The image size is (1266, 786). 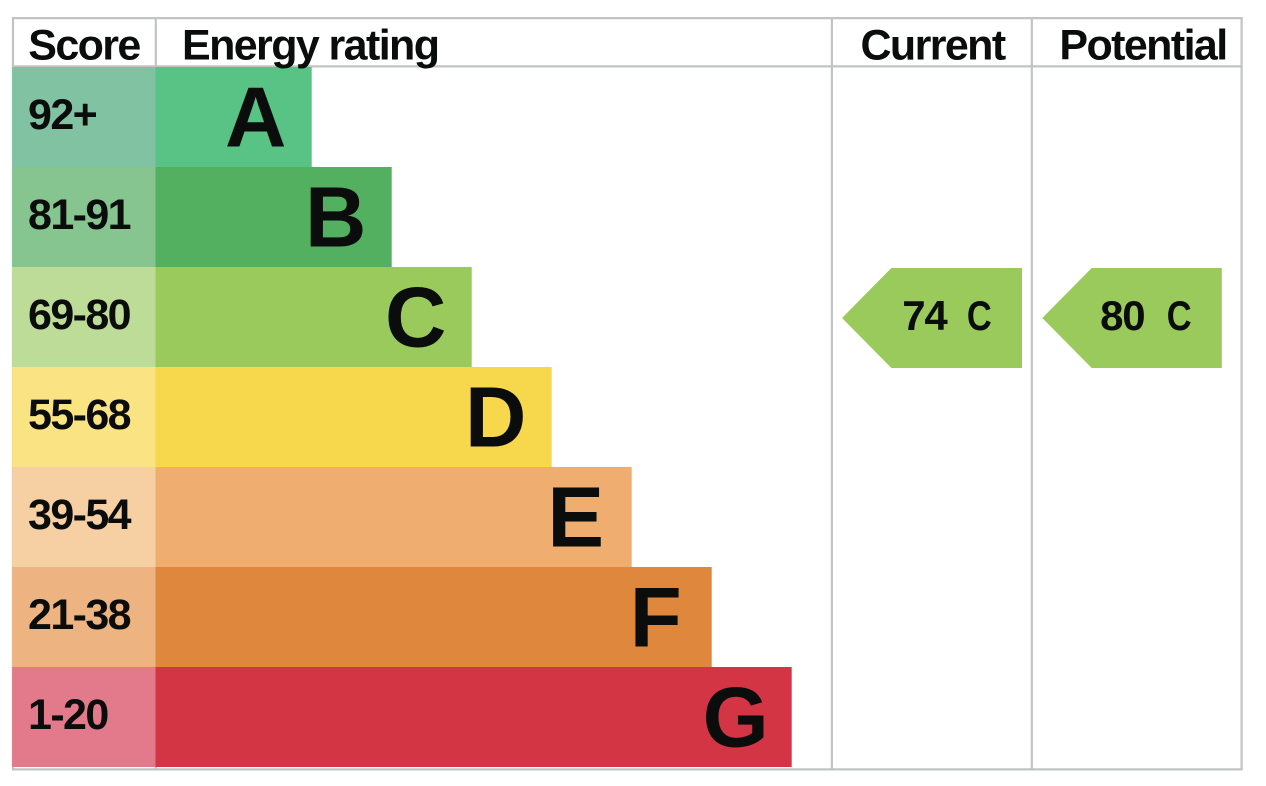 What do you see at coordinates (925, 315) in the screenshot?
I see `svg-text: 74` at bounding box center [925, 315].